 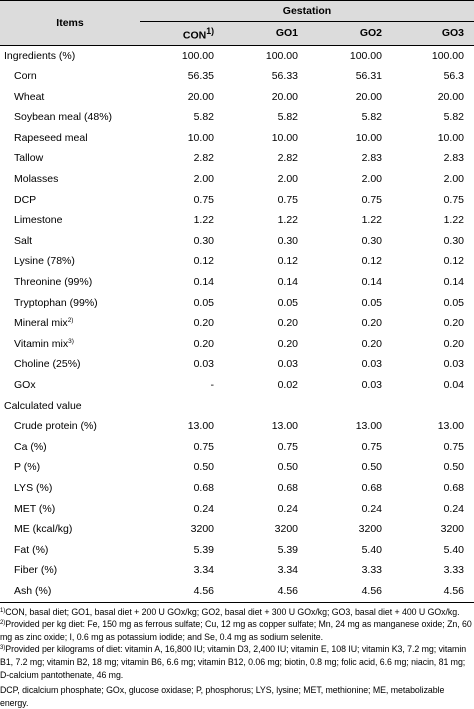 I want to click on row-label: Fiber (%), so click(x=70, y=570).